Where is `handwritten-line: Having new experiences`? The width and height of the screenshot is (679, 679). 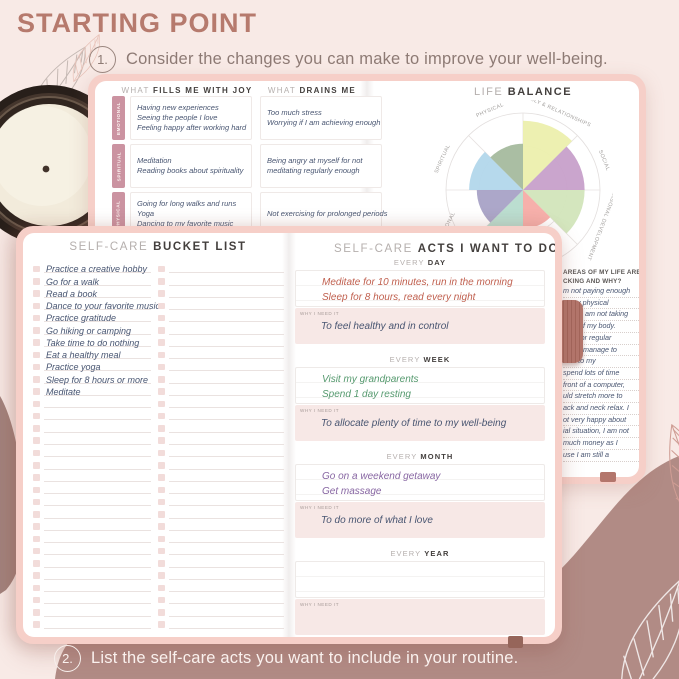
handwritten-line: Having new experiences is located at coordinates (178, 108).